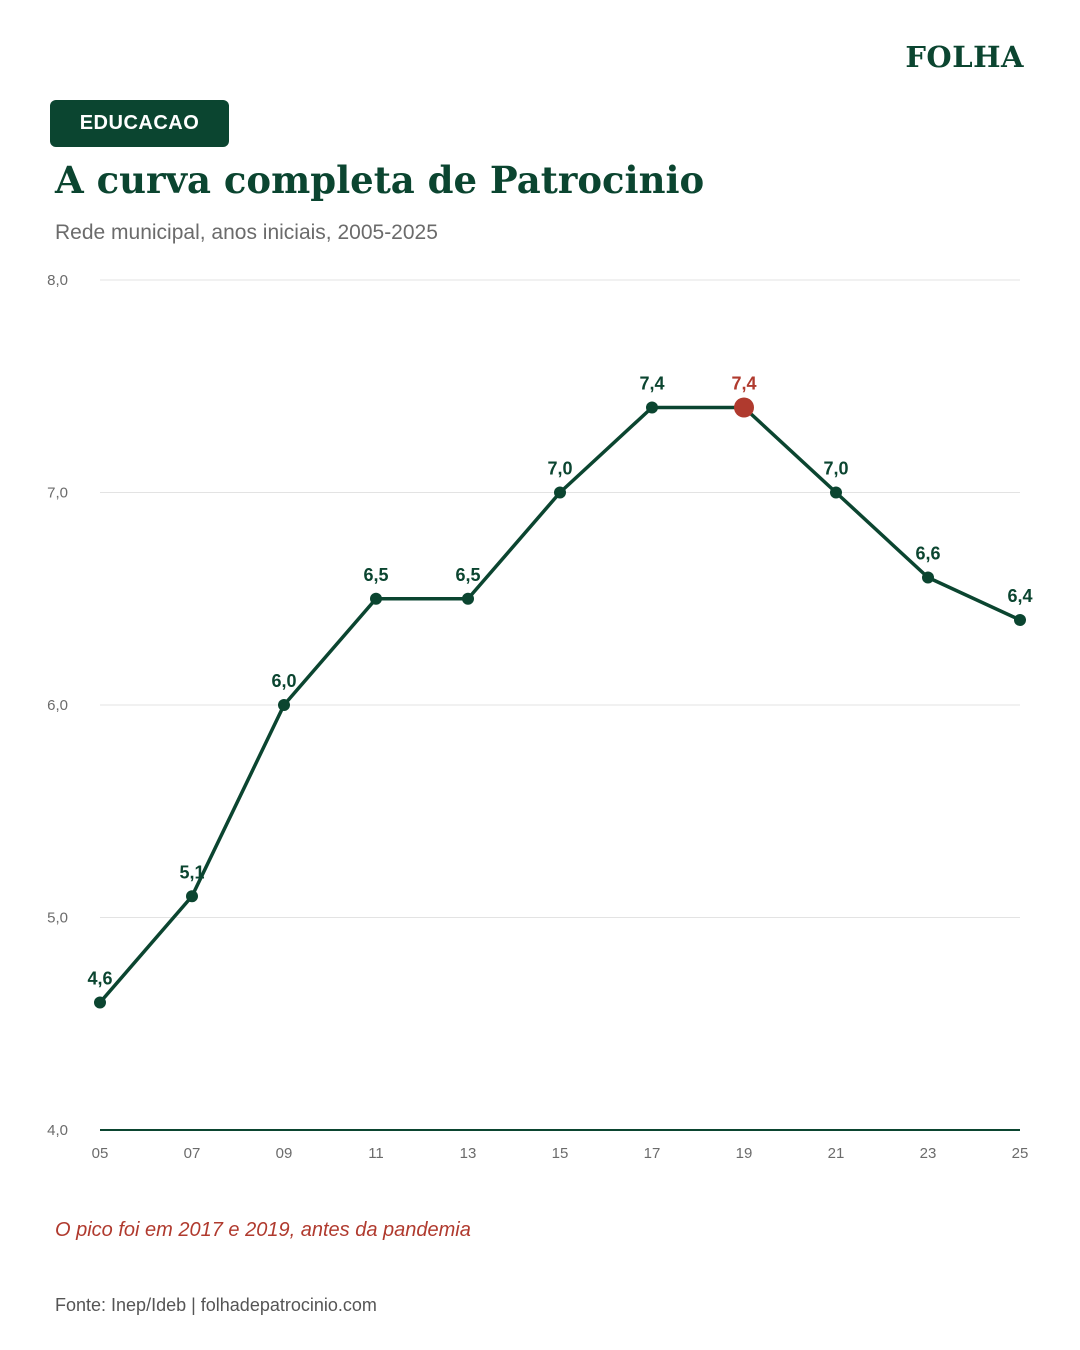 This screenshot has height=1350, width=1080. I want to click on y-tick-label: 8,0, so click(57, 280).